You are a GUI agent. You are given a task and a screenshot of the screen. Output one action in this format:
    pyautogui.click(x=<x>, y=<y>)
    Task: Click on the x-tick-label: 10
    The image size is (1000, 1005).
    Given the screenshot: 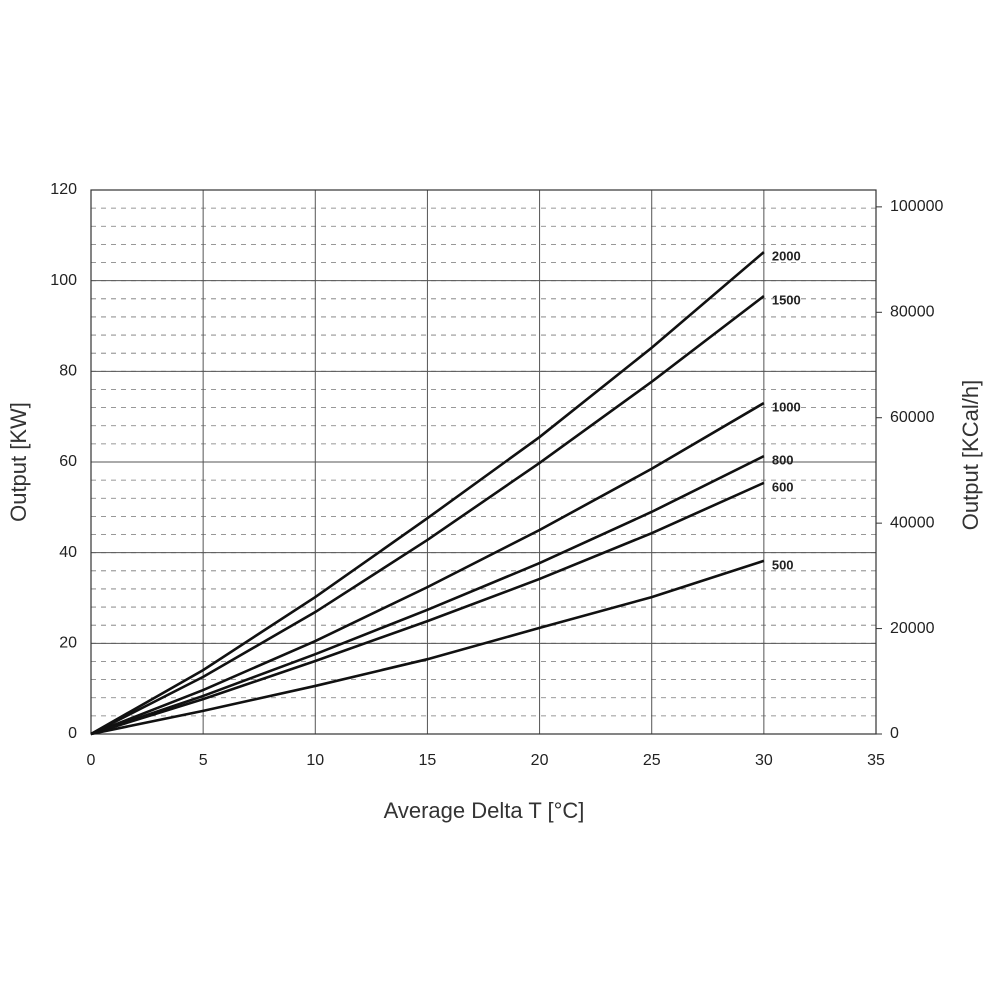 What is the action you would take?
    pyautogui.click(x=315, y=760)
    